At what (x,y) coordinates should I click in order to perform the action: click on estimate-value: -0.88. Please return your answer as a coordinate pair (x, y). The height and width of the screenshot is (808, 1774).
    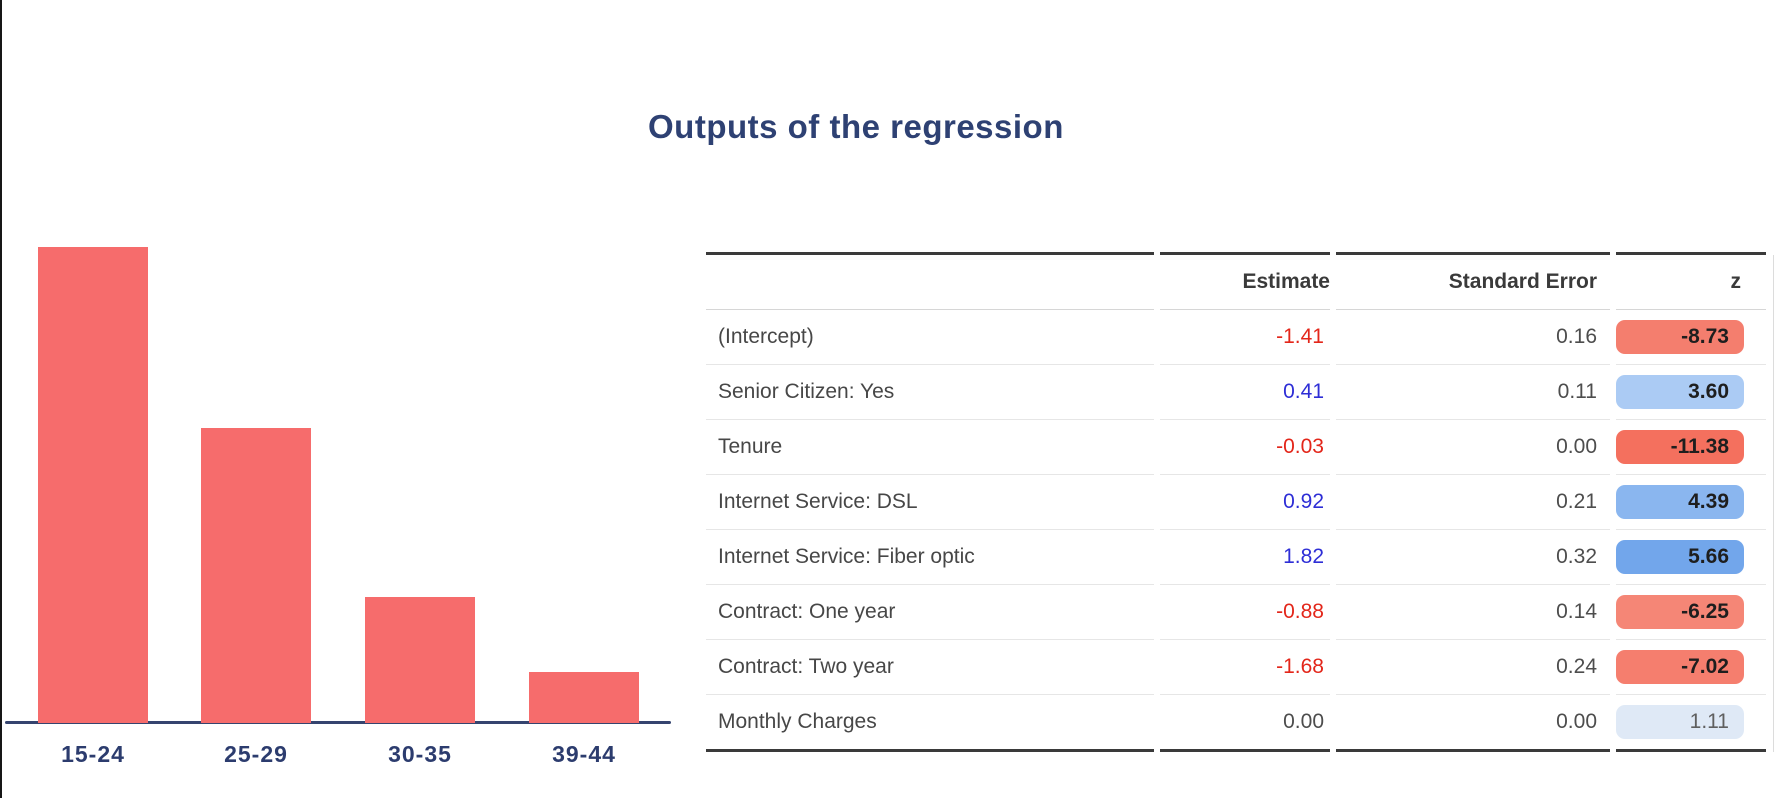
    Looking at the image, I should click on (1245, 612).